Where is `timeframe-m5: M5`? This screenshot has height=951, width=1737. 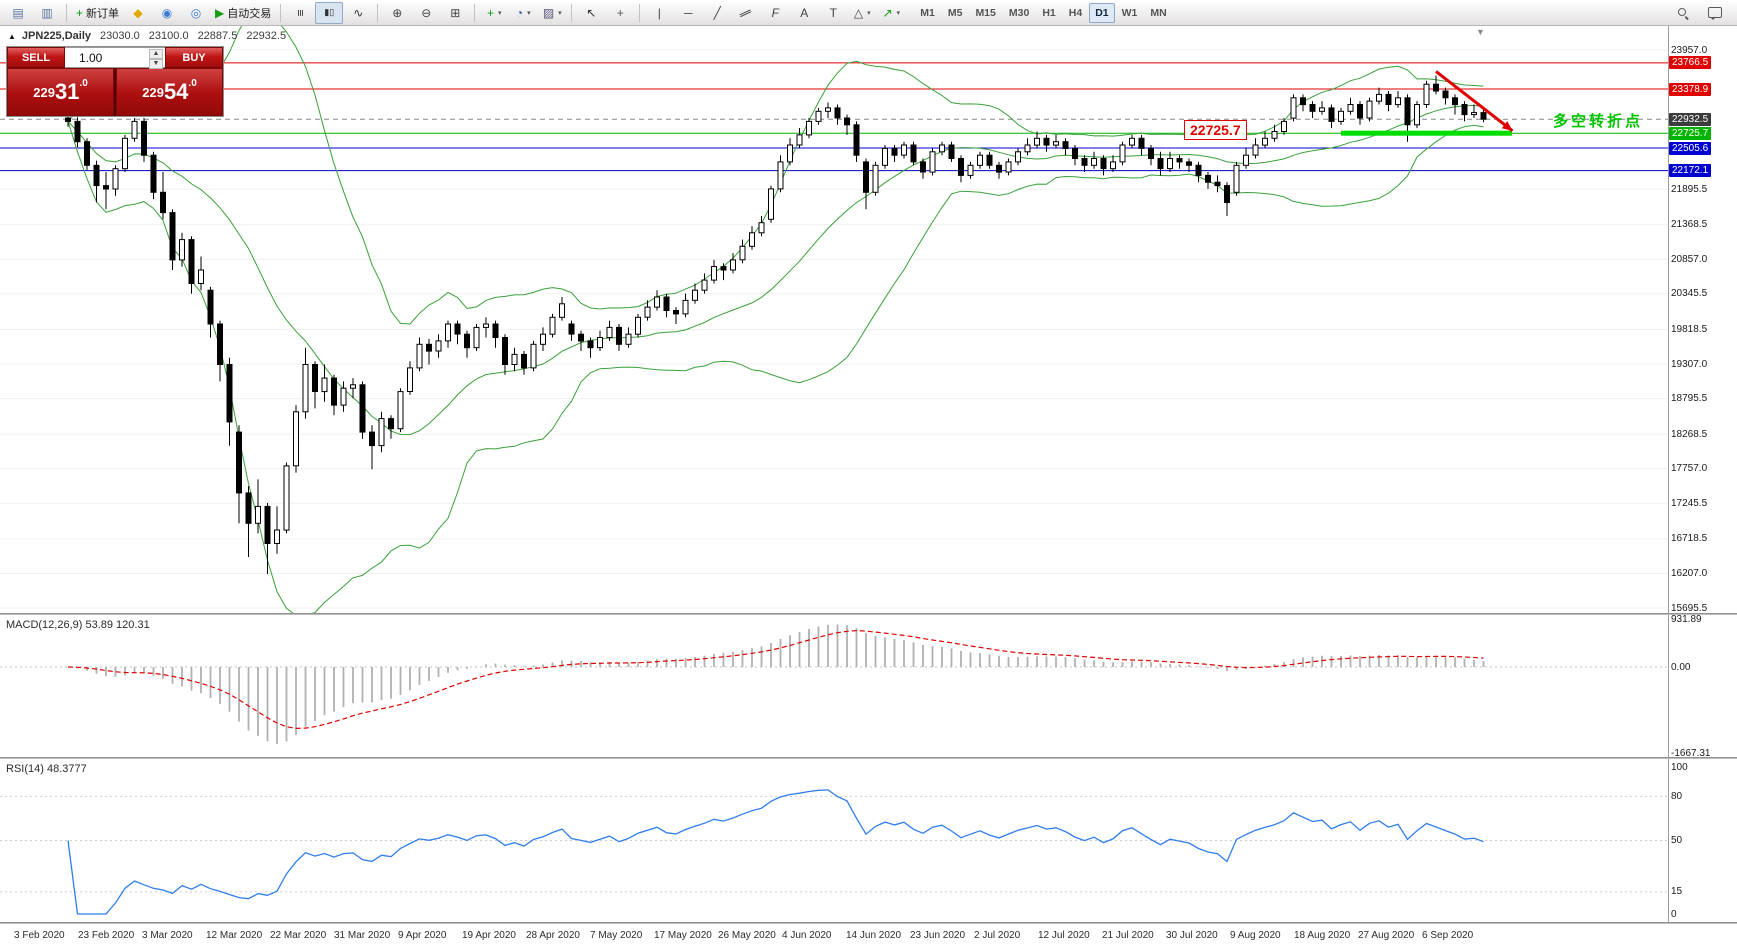 timeframe-m5: M5 is located at coordinates (955, 12).